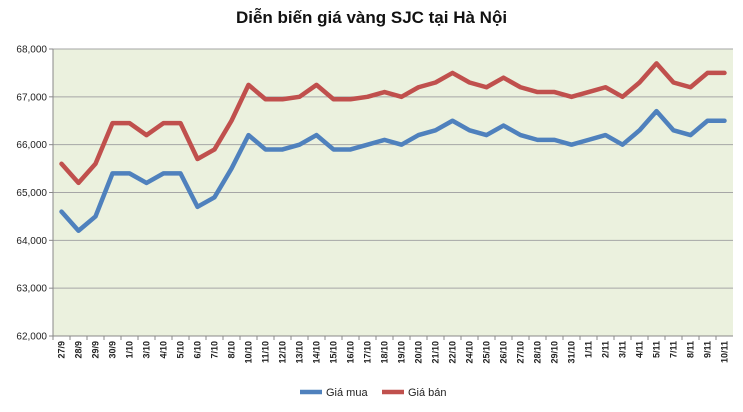  I want to click on x-tick-label: 19/10, so click(402, 352).